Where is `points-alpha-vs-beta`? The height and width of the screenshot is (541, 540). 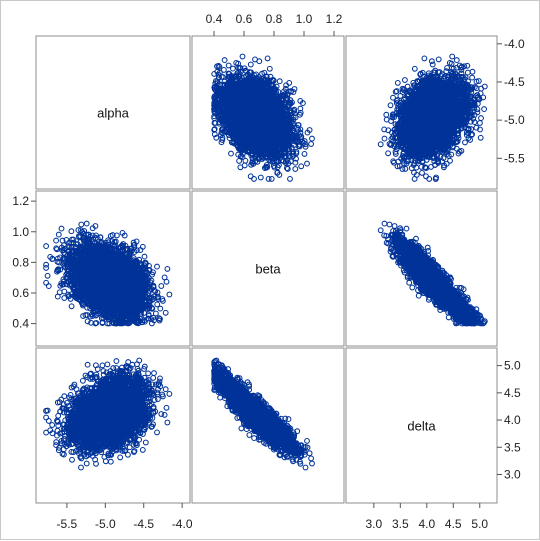 points-alpha-vs-beta is located at coordinates (263, 117).